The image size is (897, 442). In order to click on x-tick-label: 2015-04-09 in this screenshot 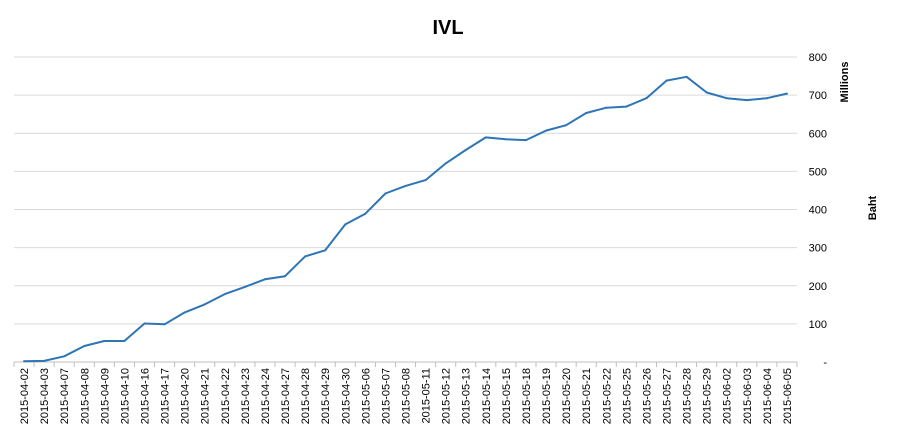, I will do `click(105, 396)`.